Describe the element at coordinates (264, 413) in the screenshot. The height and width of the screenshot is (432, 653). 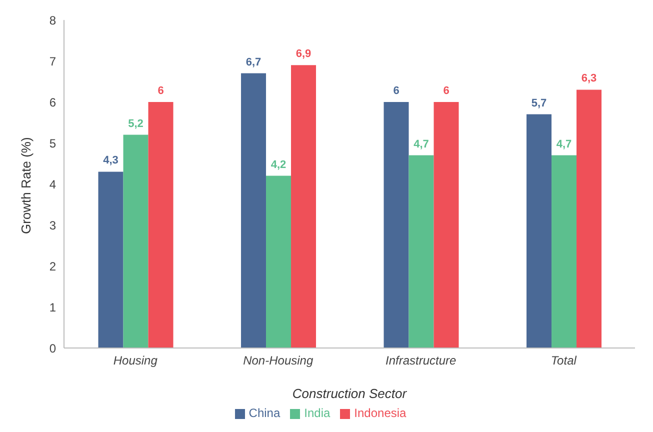
I see `legend-label: China` at that location.